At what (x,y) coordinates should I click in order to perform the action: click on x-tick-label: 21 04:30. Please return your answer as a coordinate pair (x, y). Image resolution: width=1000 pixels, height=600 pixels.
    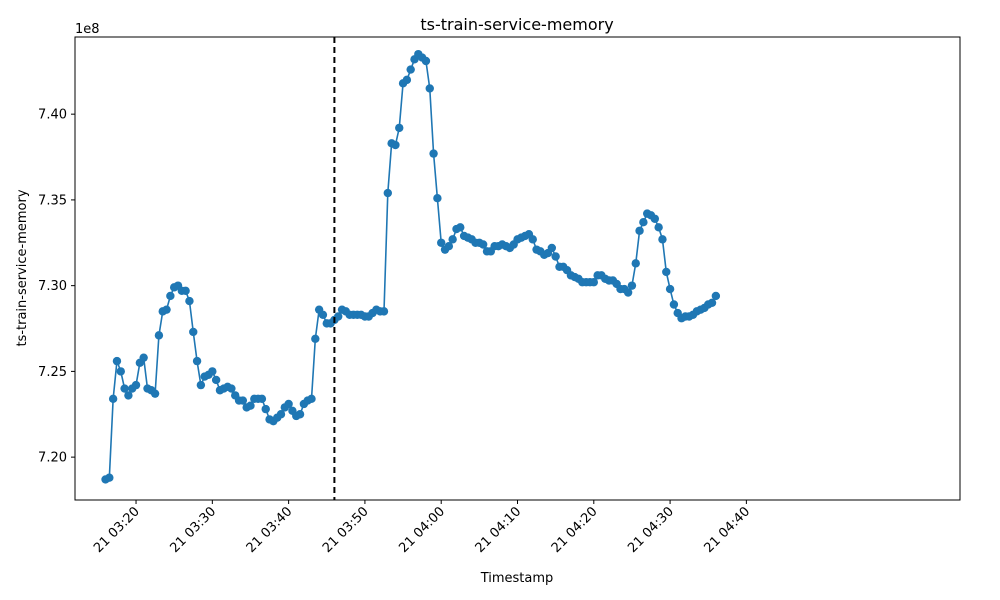
    Looking at the image, I should click on (651, 530).